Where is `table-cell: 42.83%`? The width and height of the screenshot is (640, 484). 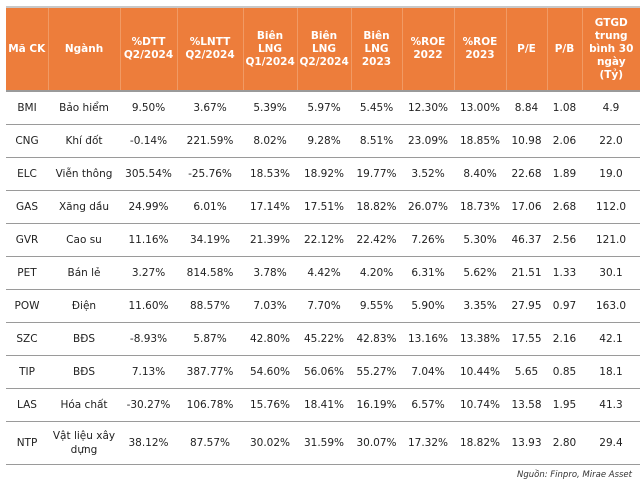 table-cell: 42.83% is located at coordinates (376, 339).